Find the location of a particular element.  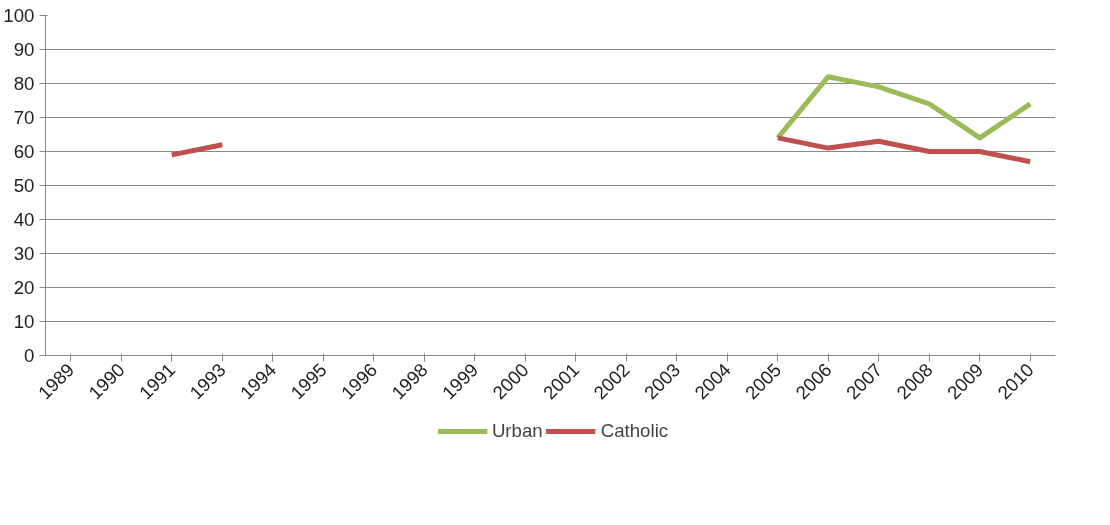

legend-label: Catholic is located at coordinates (634, 430).